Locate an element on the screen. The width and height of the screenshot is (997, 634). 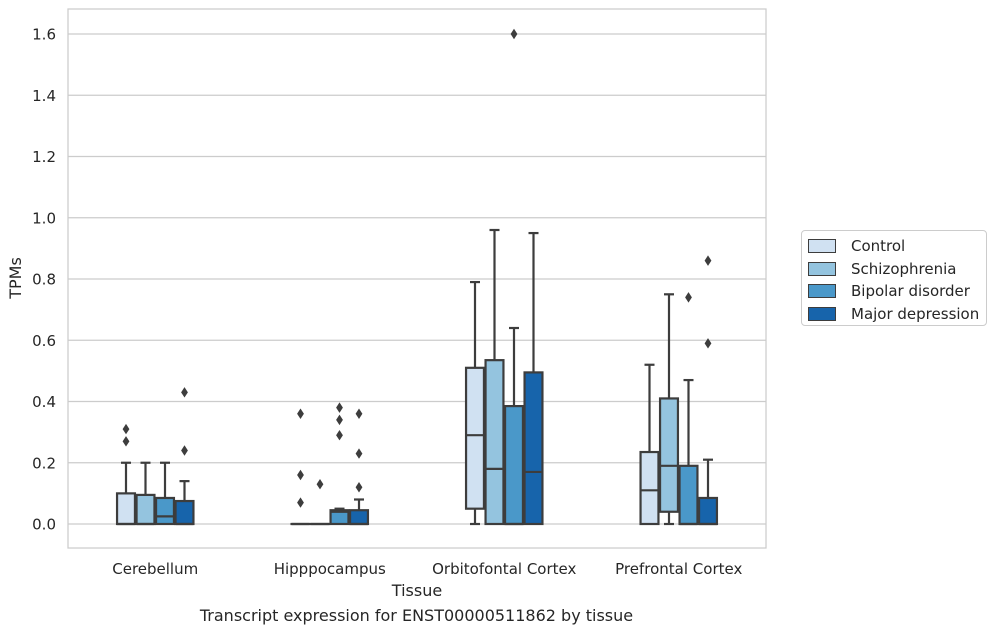
x-tick-label: Cerebellum is located at coordinates (155, 569).